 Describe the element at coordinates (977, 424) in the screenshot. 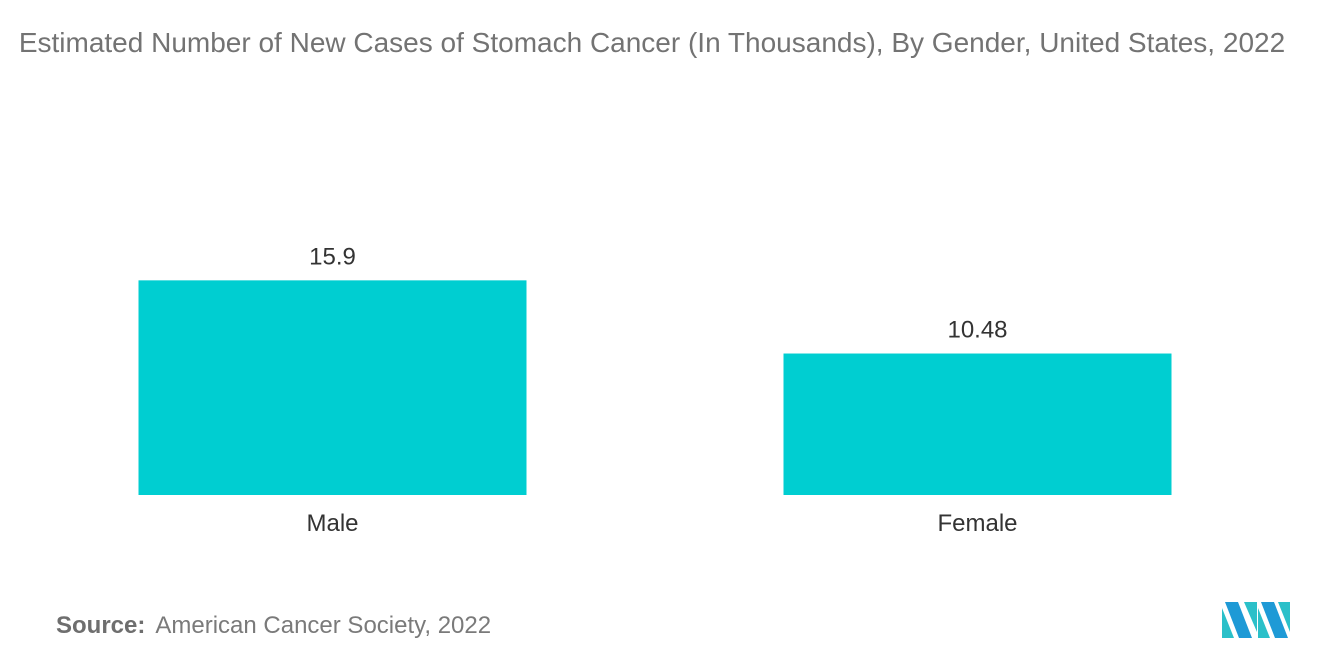

I see `bar-female` at that location.